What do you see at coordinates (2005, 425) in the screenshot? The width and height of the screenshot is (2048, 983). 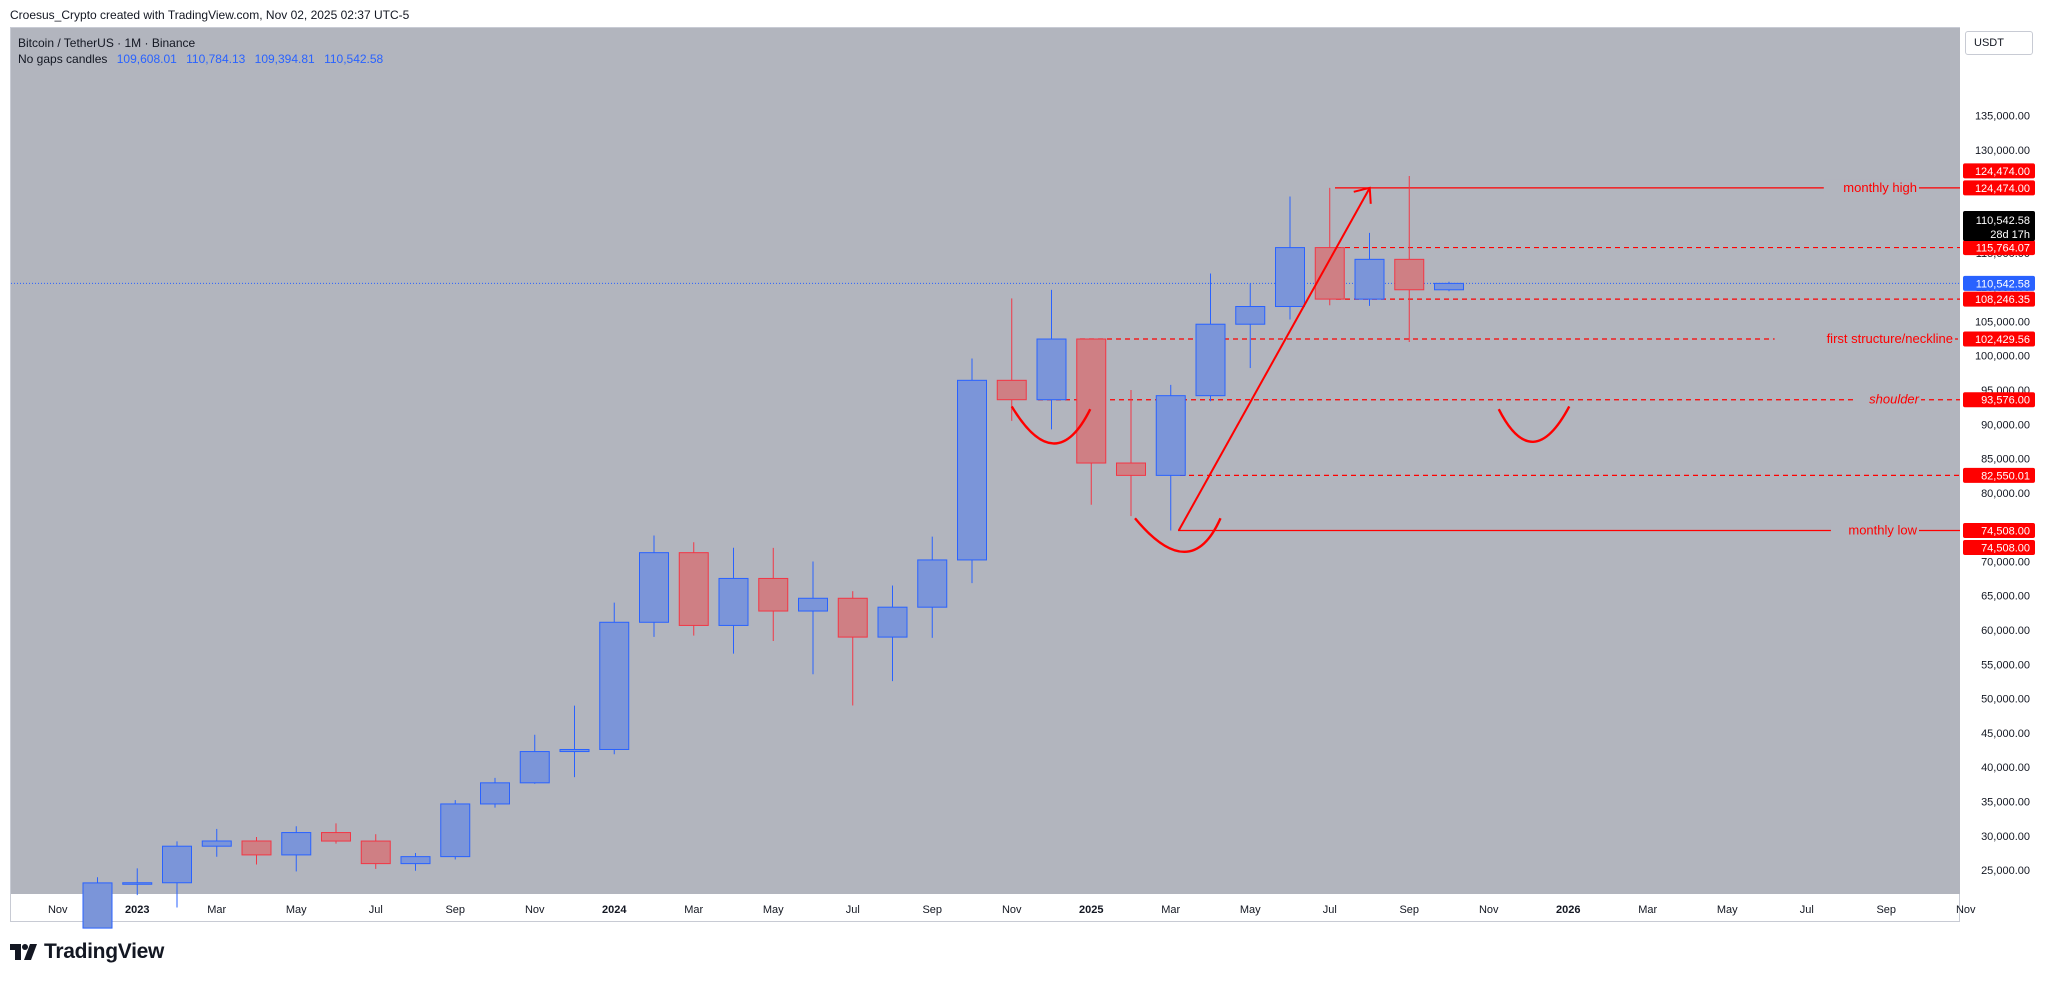 I see `y-tick-label: 90,000.00` at bounding box center [2005, 425].